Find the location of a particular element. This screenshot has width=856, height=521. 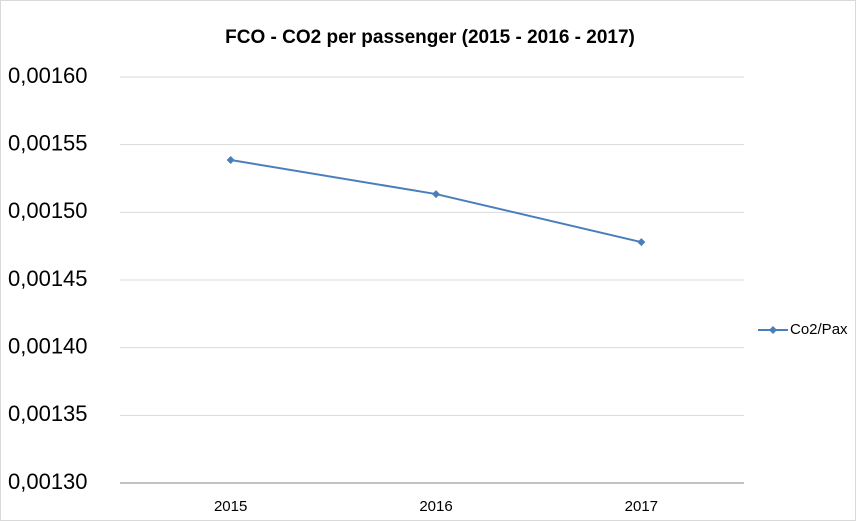

y-tick-label: 0,00145 is located at coordinates (48, 278).